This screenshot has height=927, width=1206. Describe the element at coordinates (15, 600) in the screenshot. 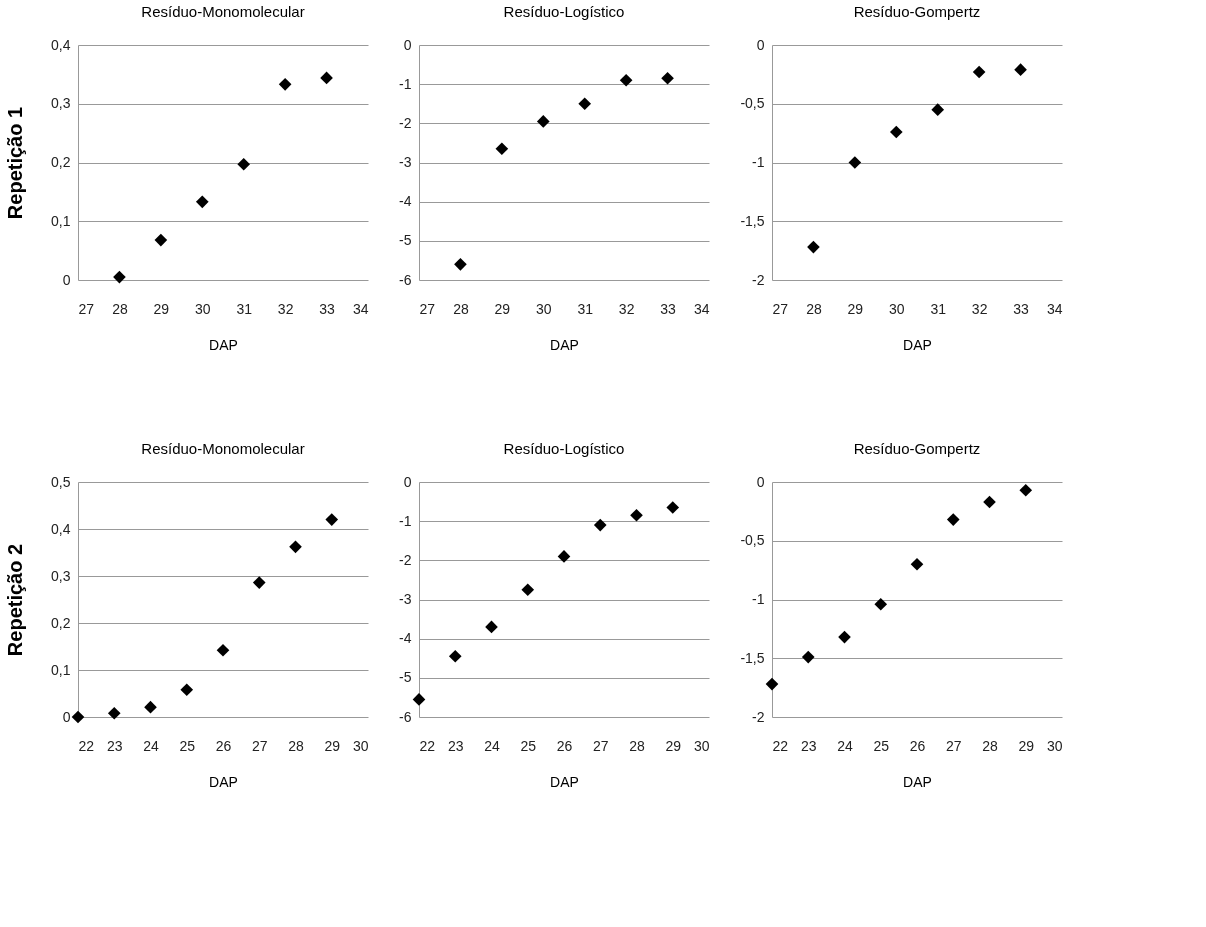

I see `y-axis-title: Repetição 2` at that location.